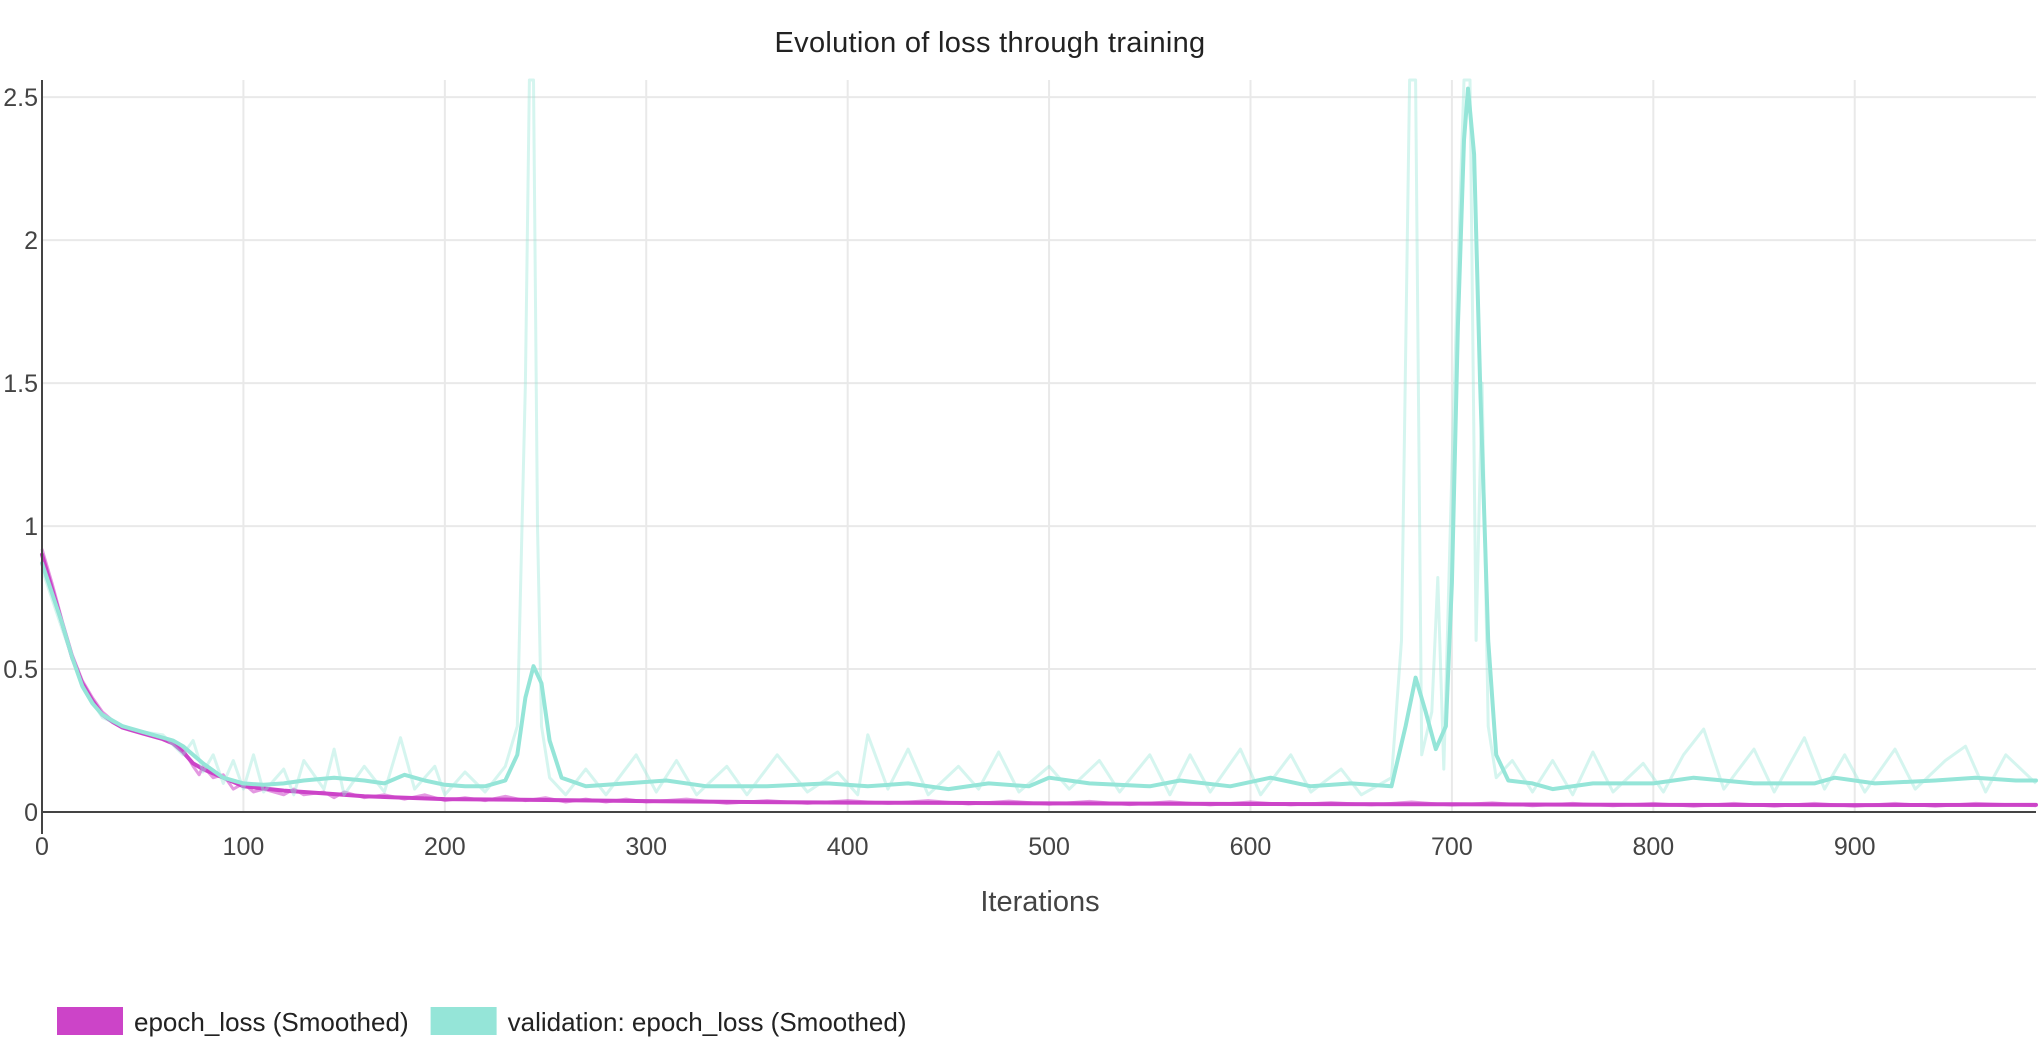  What do you see at coordinates (1251, 847) in the screenshot?
I see `x-tick-label: 600` at bounding box center [1251, 847].